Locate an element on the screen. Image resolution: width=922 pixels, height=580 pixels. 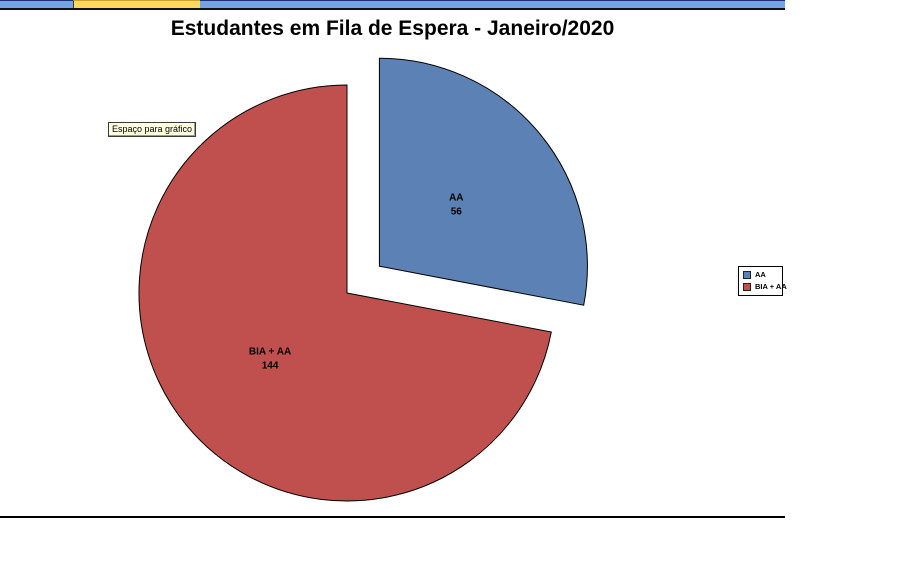
data-label-bia-aa-name: BIA + AA is located at coordinates (270, 352).